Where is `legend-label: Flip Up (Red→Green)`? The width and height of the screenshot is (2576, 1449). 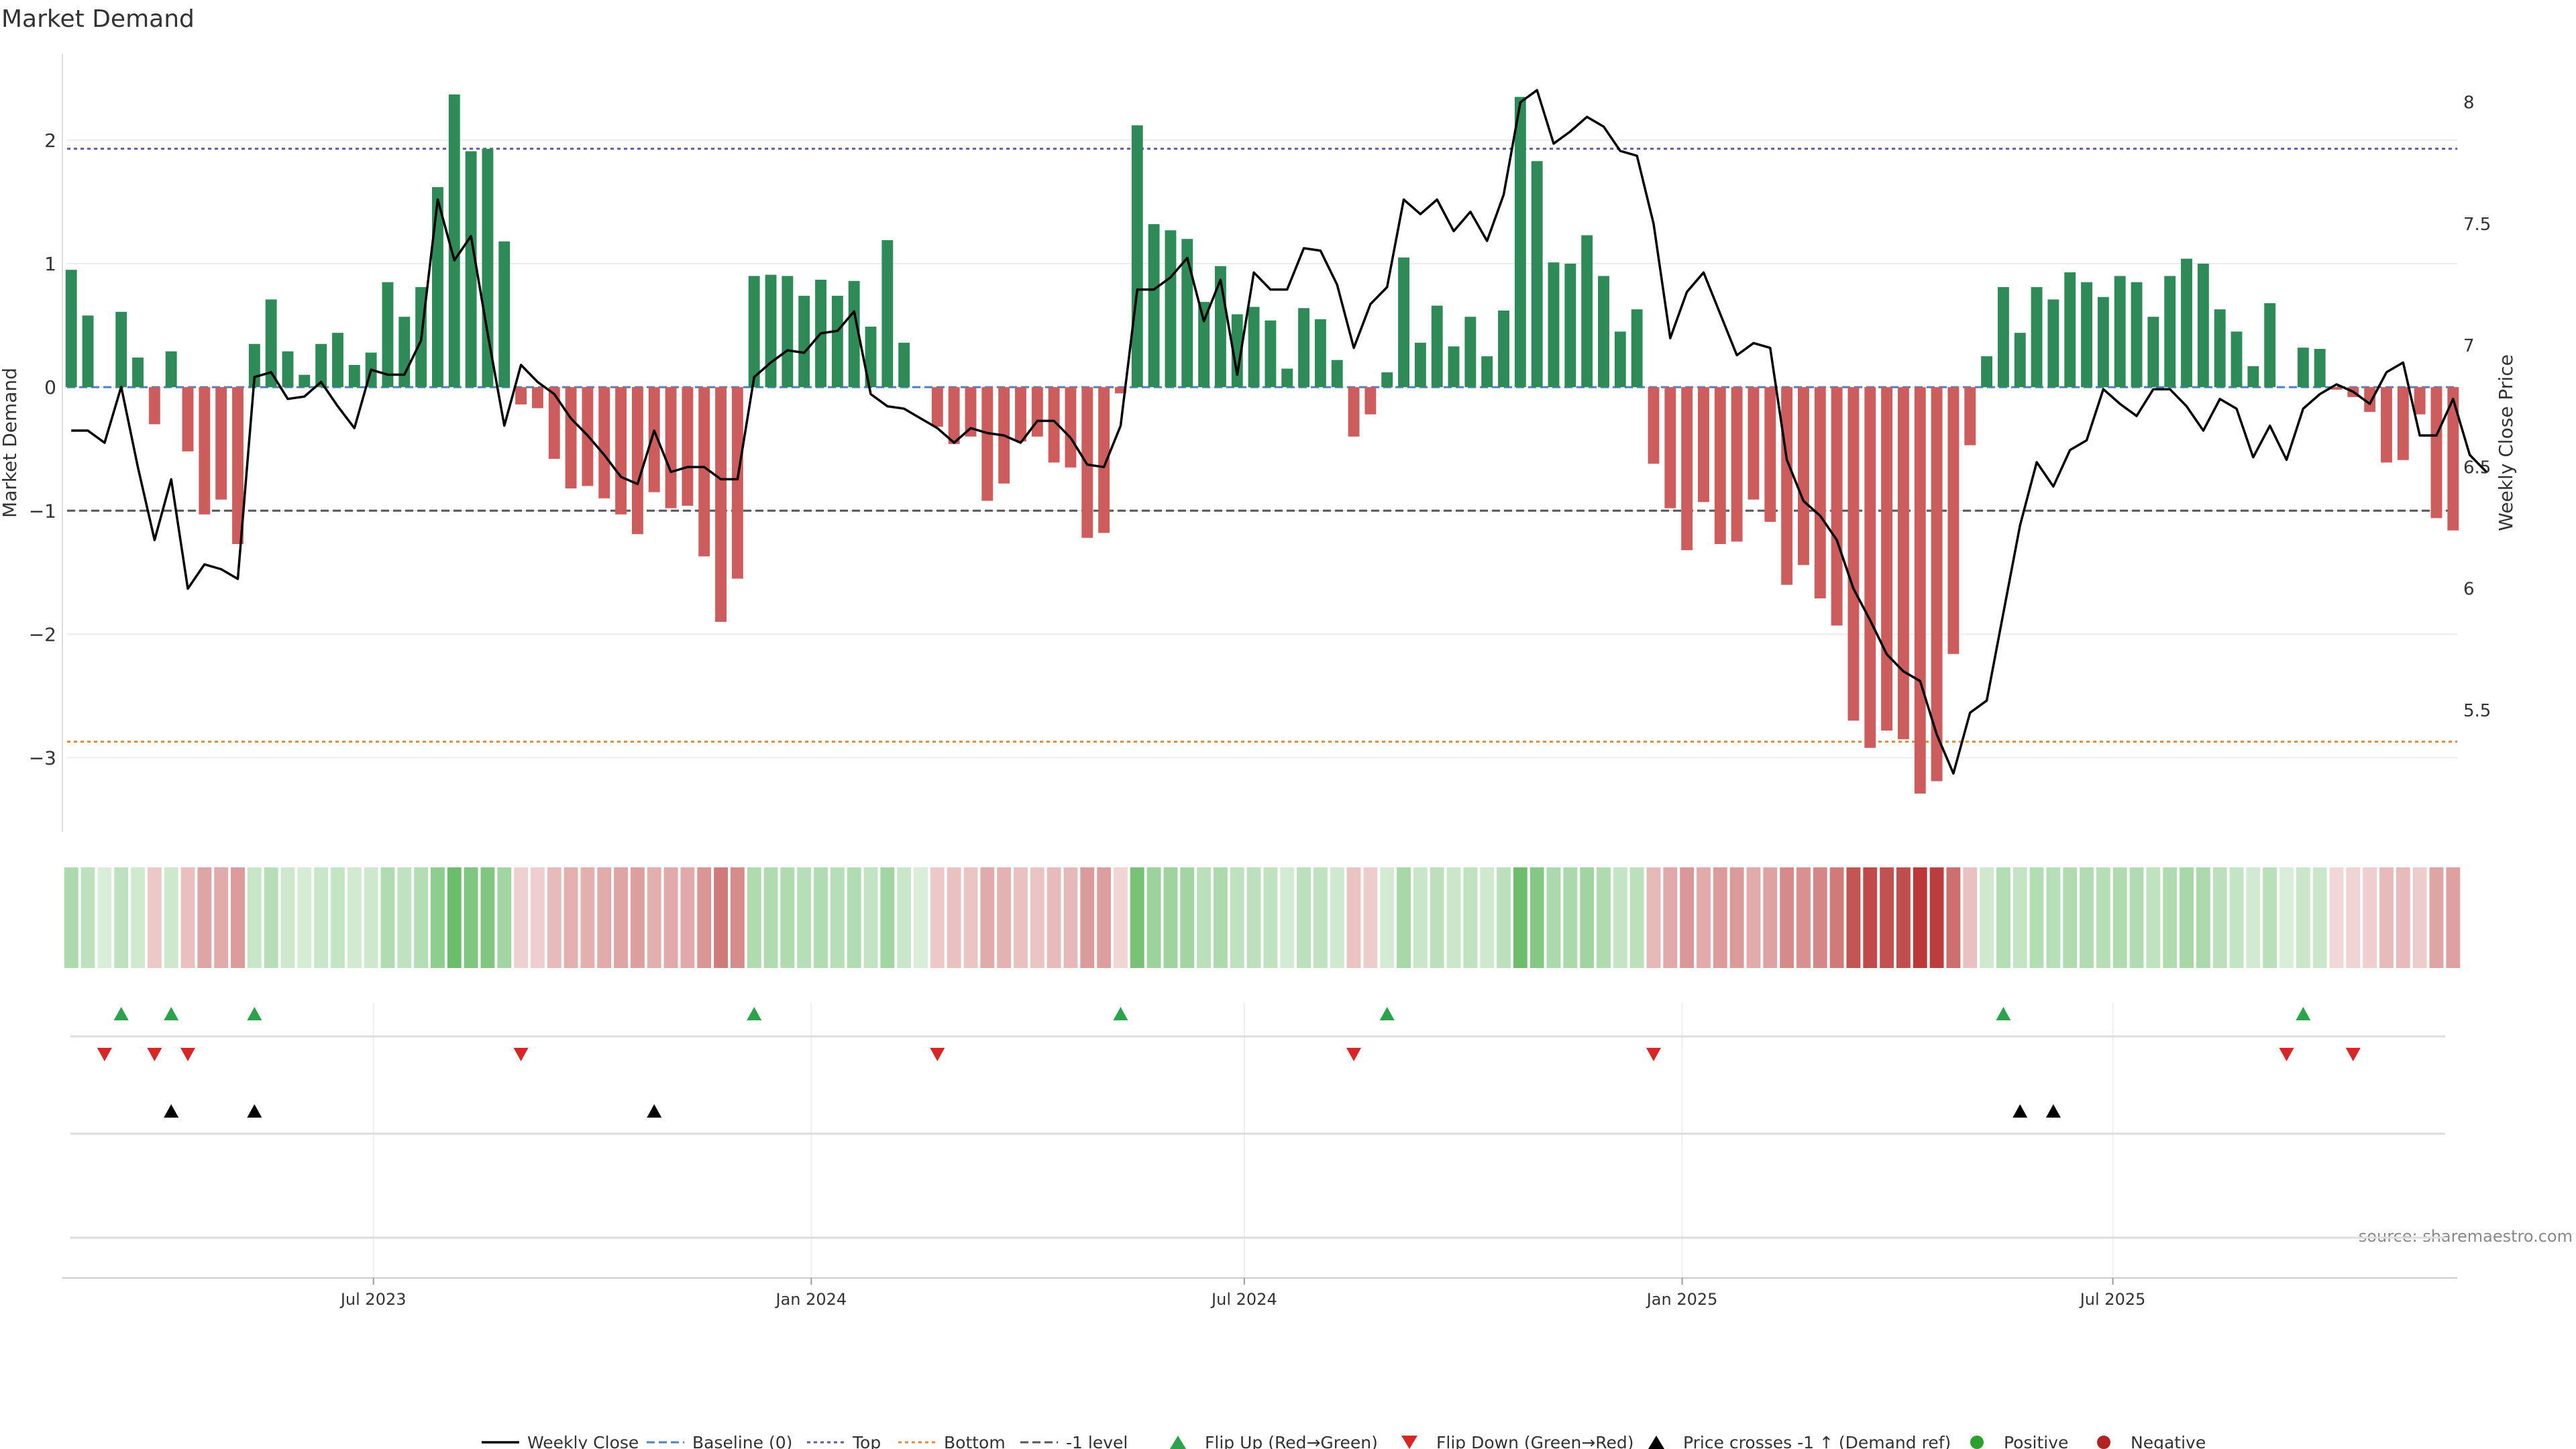
legend-label: Flip Up (Red→Green) is located at coordinates (1291, 1441).